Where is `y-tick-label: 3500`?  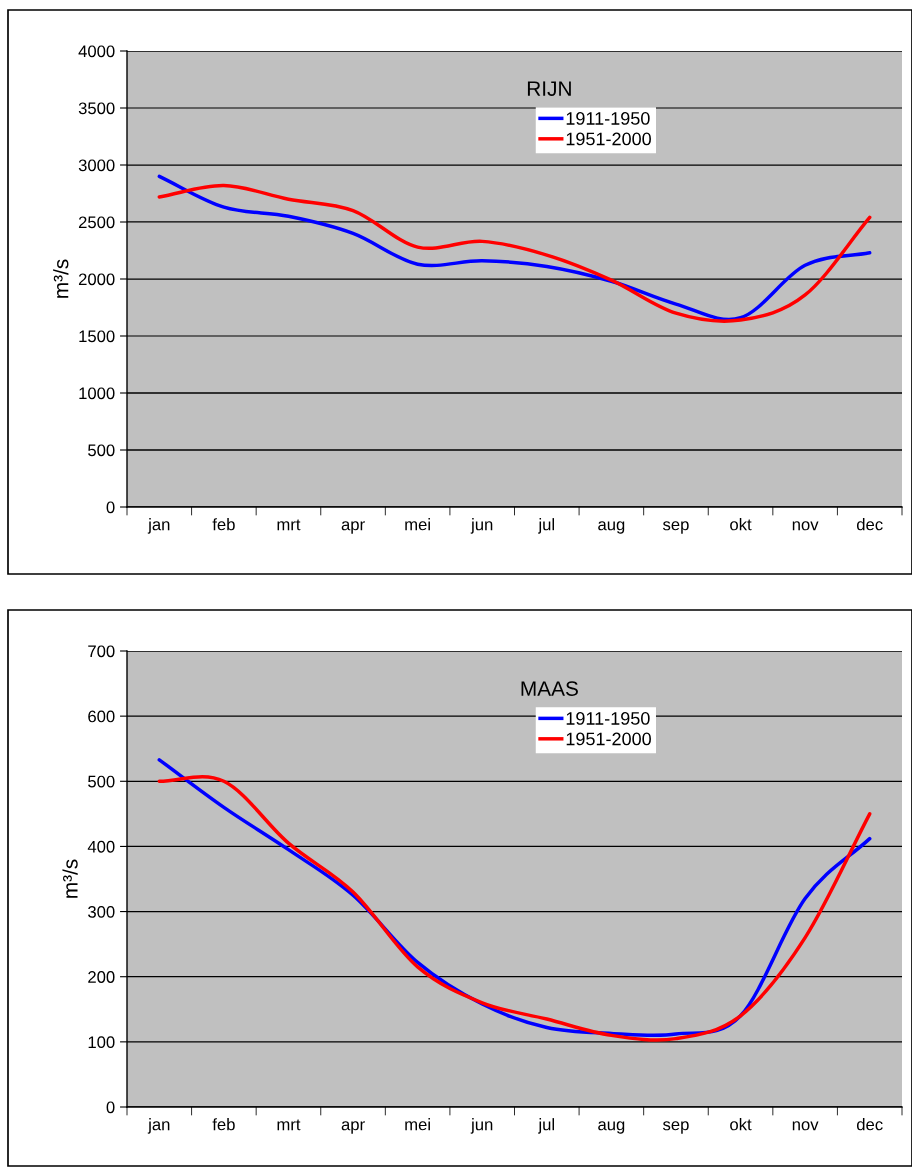
y-tick-label: 3500 is located at coordinates (96, 108).